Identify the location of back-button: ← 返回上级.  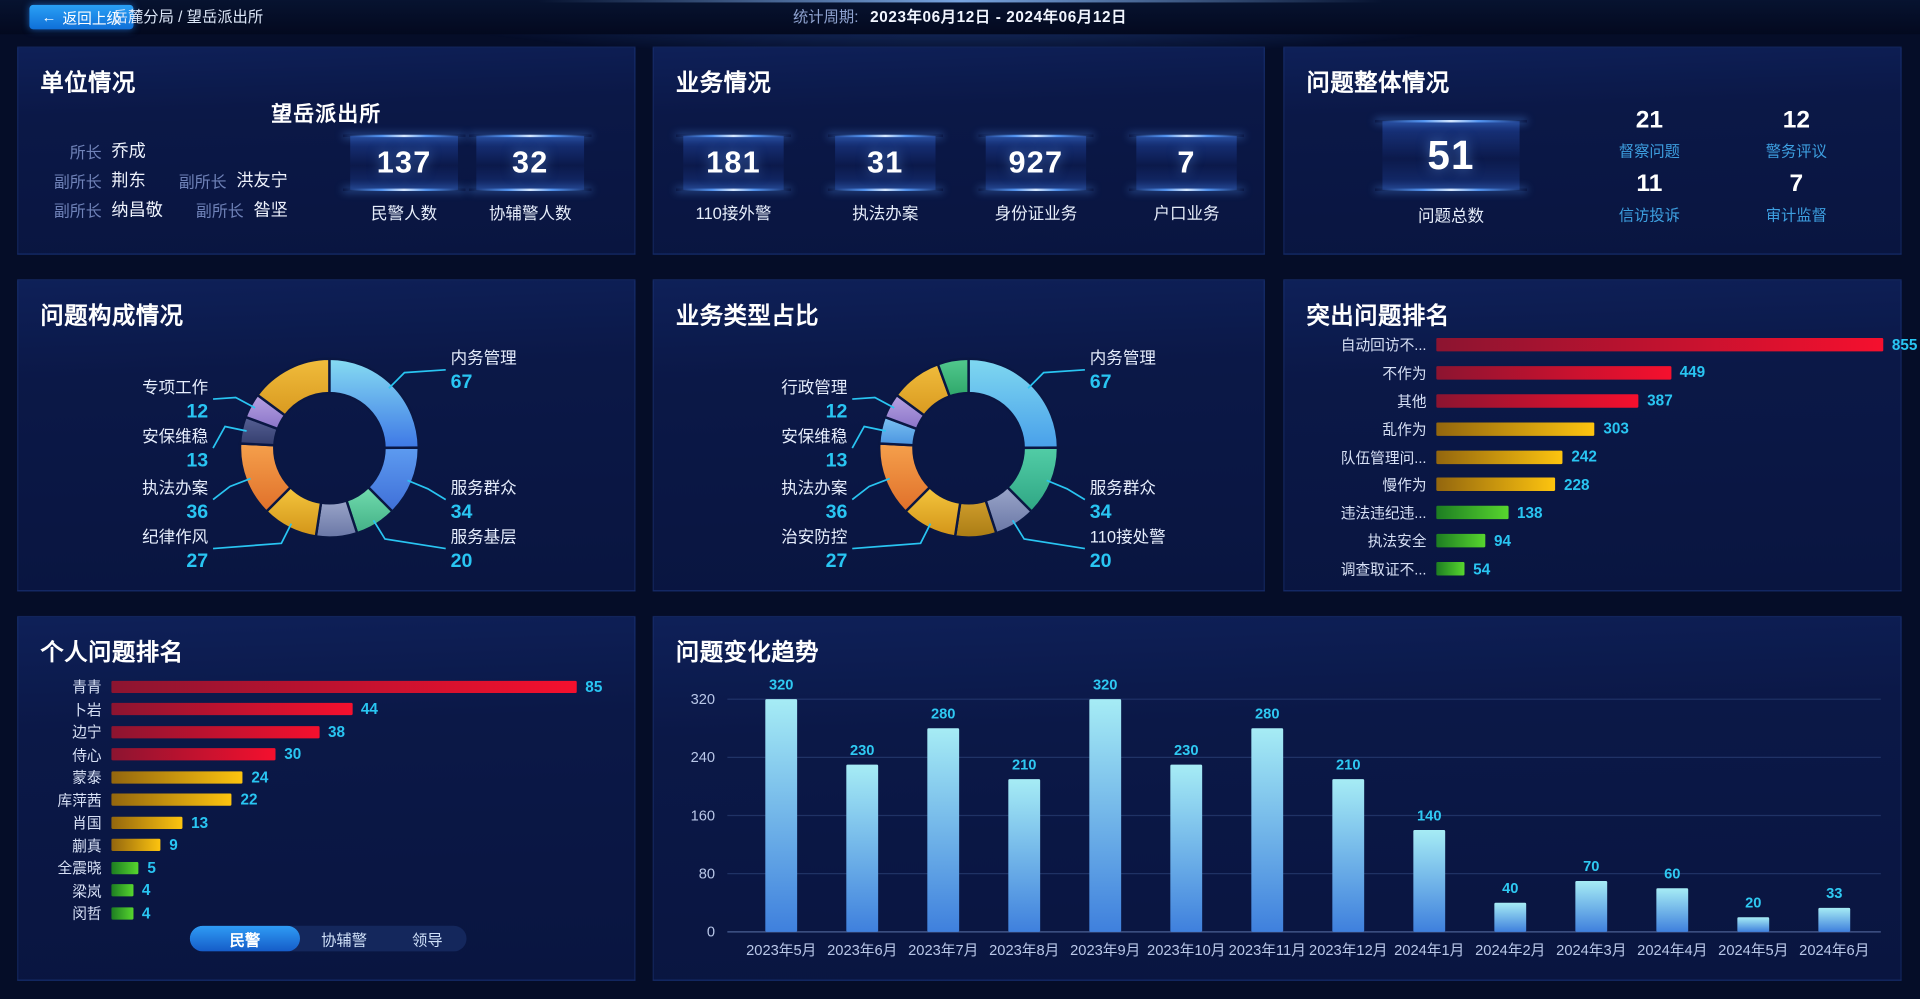
(81, 17).